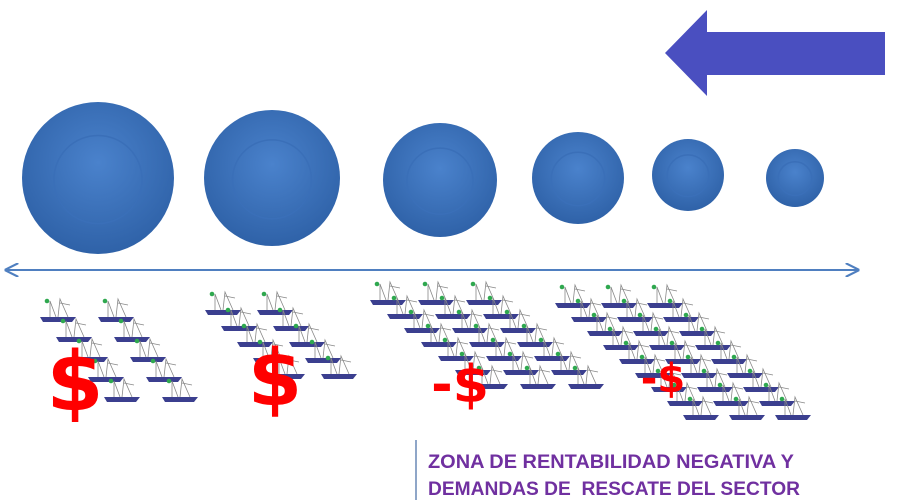  I want to click on direction-arrow, so click(775, 53).